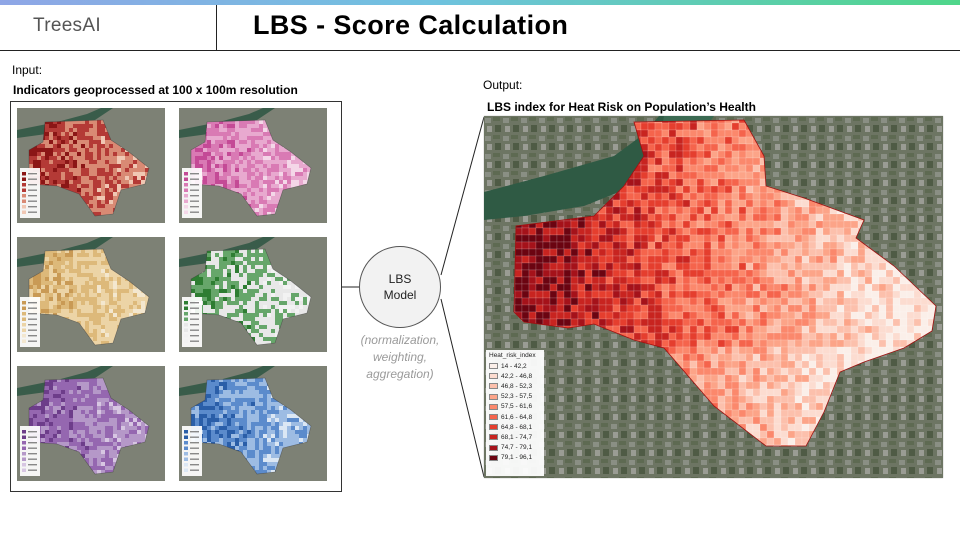  I want to click on model-label-line2: Model, so click(400, 295).